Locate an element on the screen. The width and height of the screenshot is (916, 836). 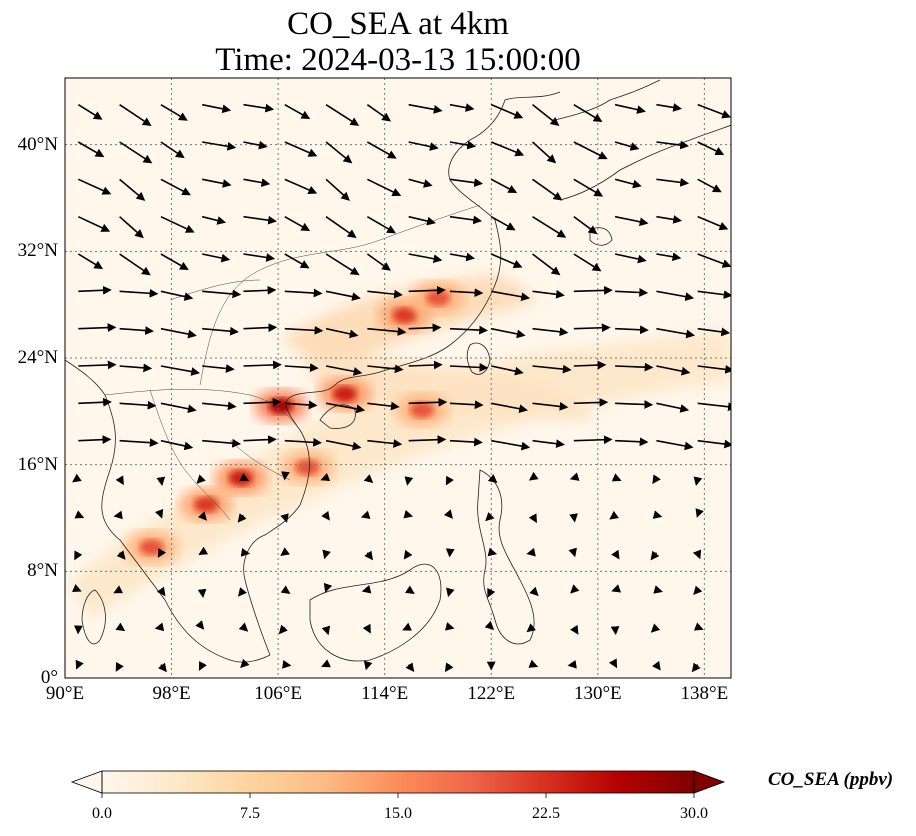
lon-tick-label: 106°E is located at coordinates (278, 693).